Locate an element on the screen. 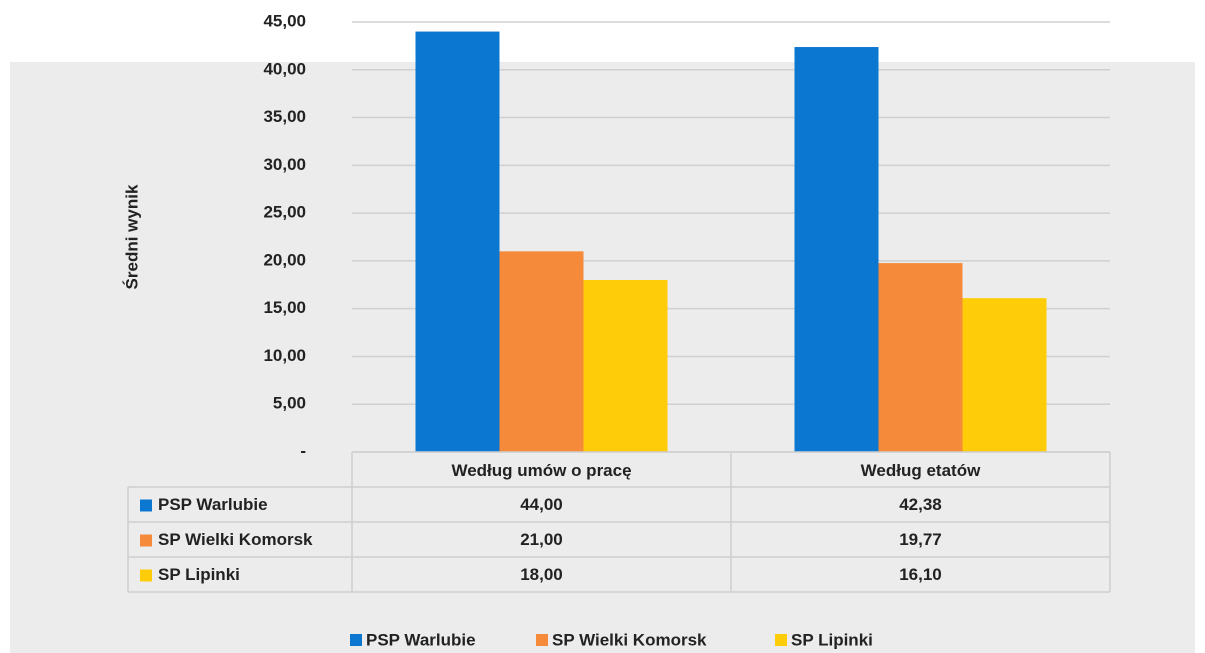  legend-label: SP Lipinki is located at coordinates (832, 639).